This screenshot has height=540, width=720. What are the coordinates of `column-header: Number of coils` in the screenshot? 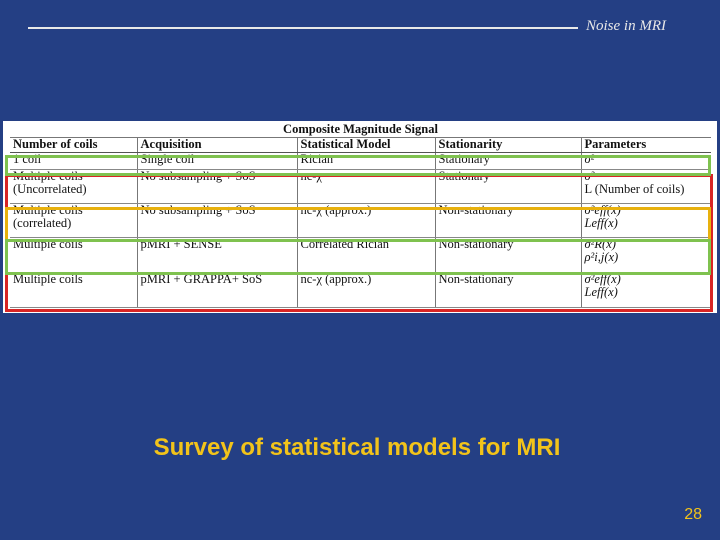 It's located at (73, 145).